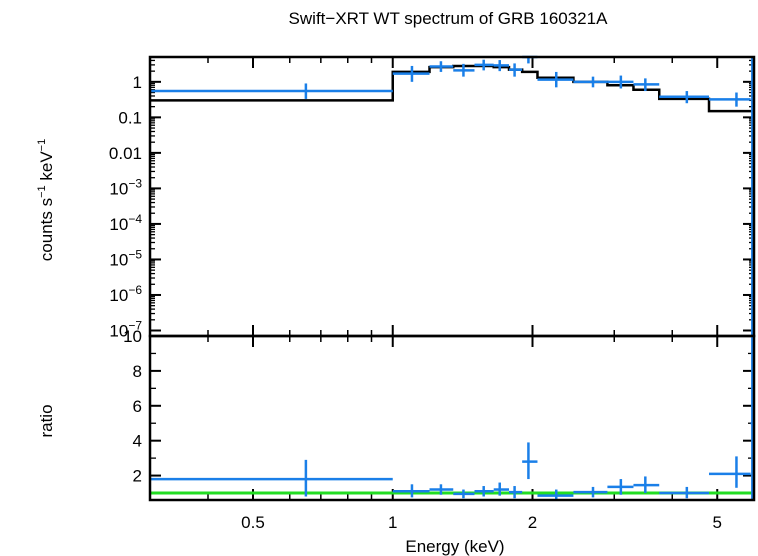  What do you see at coordinates (454, 546) in the screenshot?
I see `x-axis-title: Energy (keV)` at bounding box center [454, 546].